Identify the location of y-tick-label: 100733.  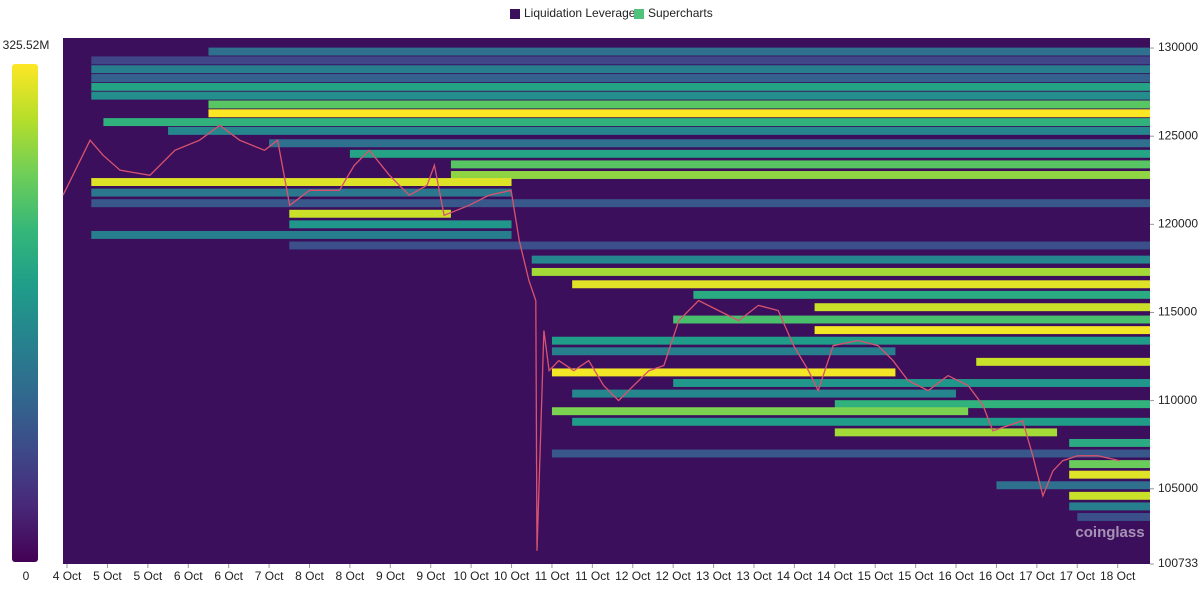
(1178, 563).